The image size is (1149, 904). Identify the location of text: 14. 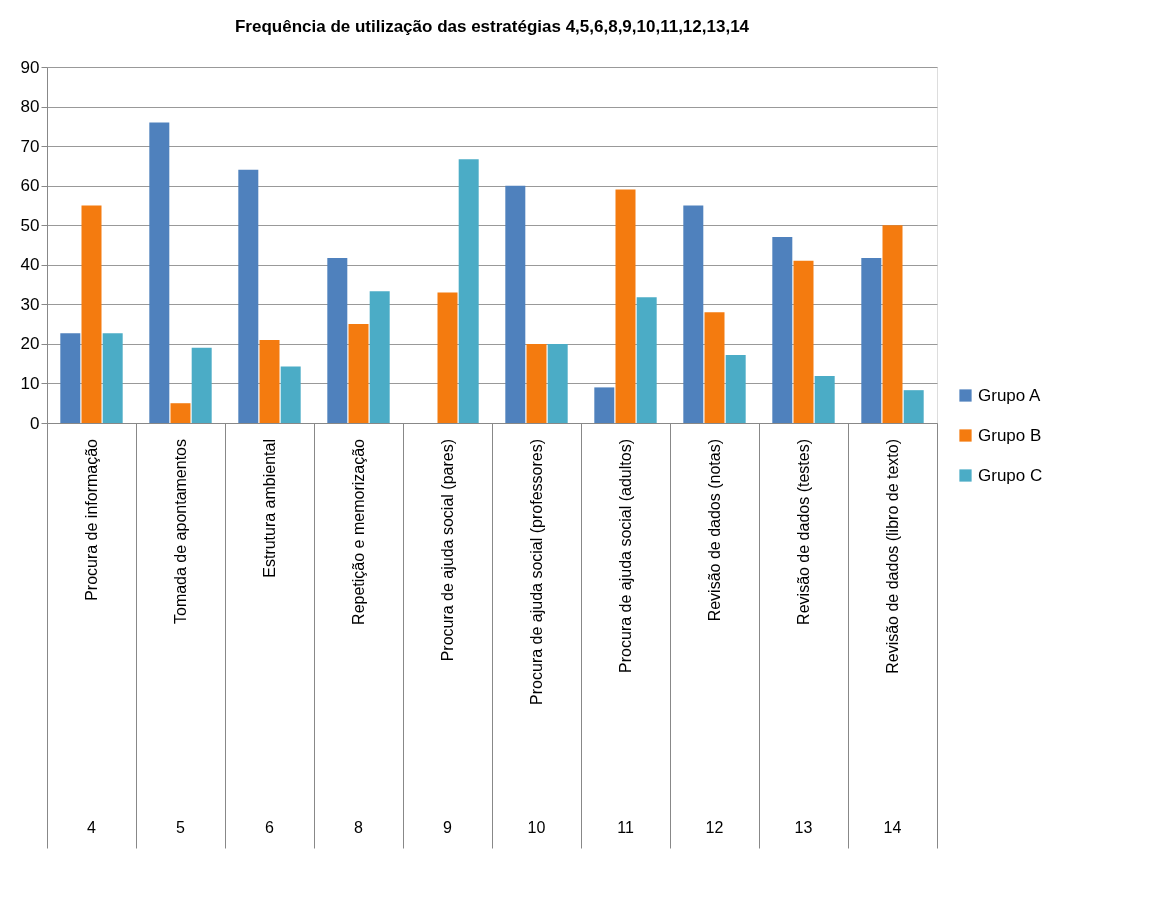
(892, 827).